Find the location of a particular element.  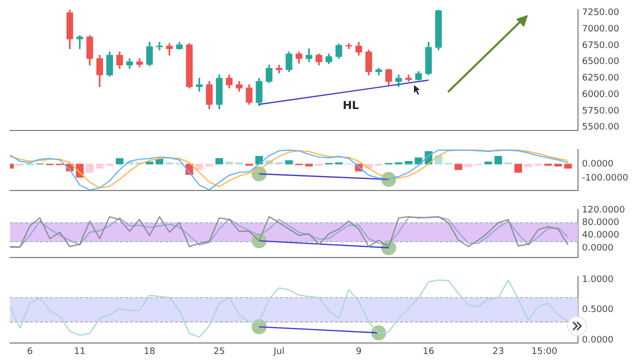

y-tick-label: 5750.00 is located at coordinates (601, 111).